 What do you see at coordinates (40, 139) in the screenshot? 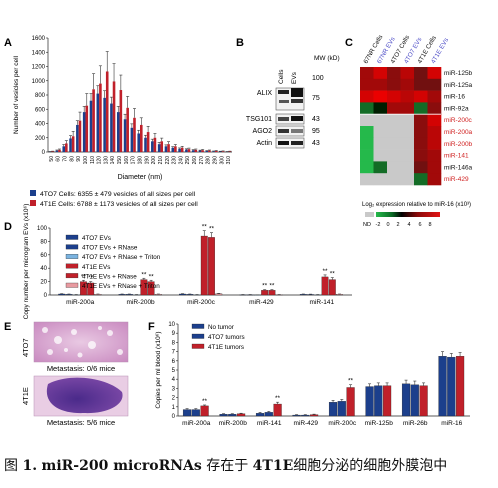
I see `y-tick-label: 200` at bounding box center [40, 139].